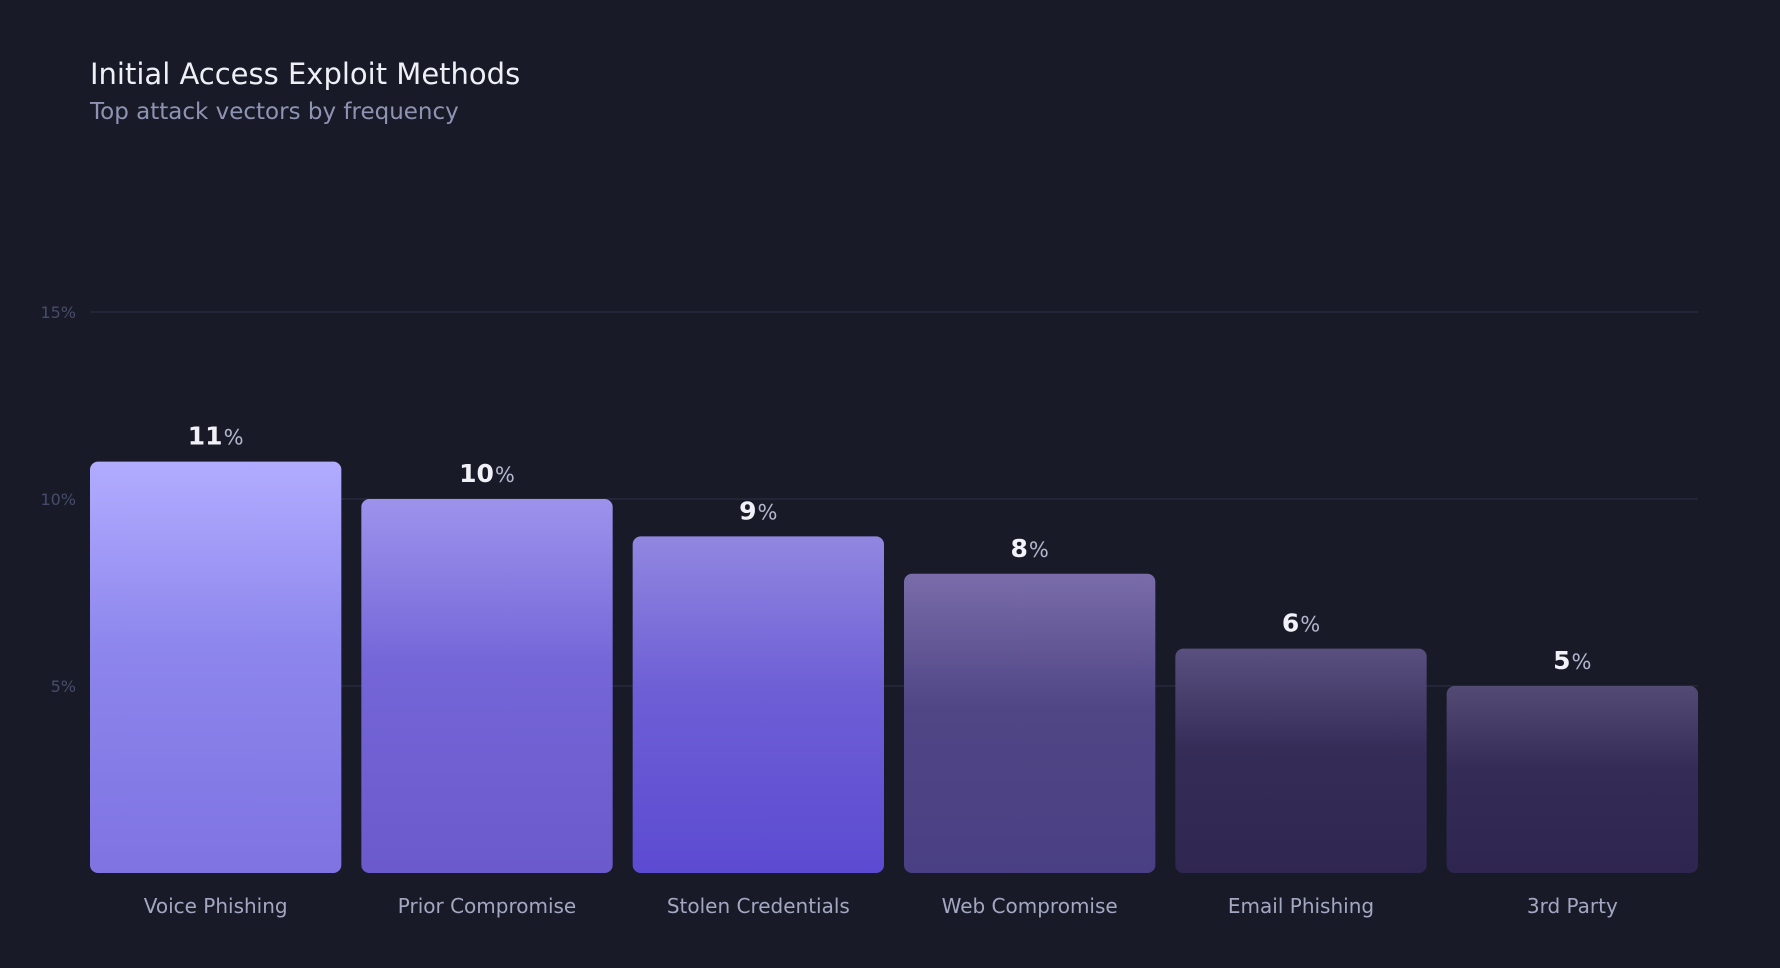 The image size is (1780, 968). I want to click on y-tick-label: 15%, so click(58, 312).